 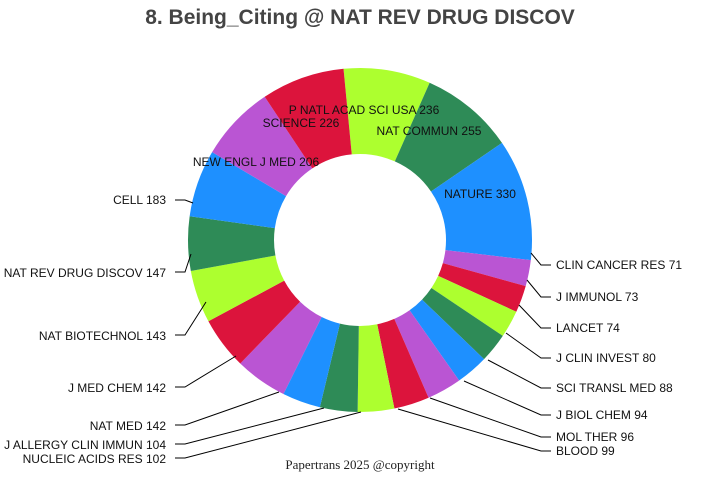 What do you see at coordinates (232, 244) in the screenshot?
I see `donut-slice-nat-rev-drug-discov` at bounding box center [232, 244].